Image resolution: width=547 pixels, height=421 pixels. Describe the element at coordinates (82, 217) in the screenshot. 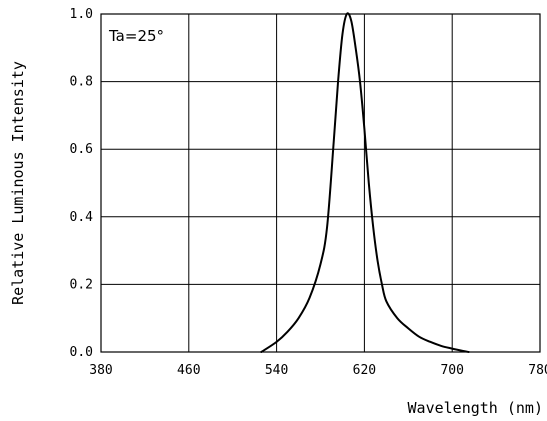

I see `y-tick-label-0.4: 0.4` at that location.